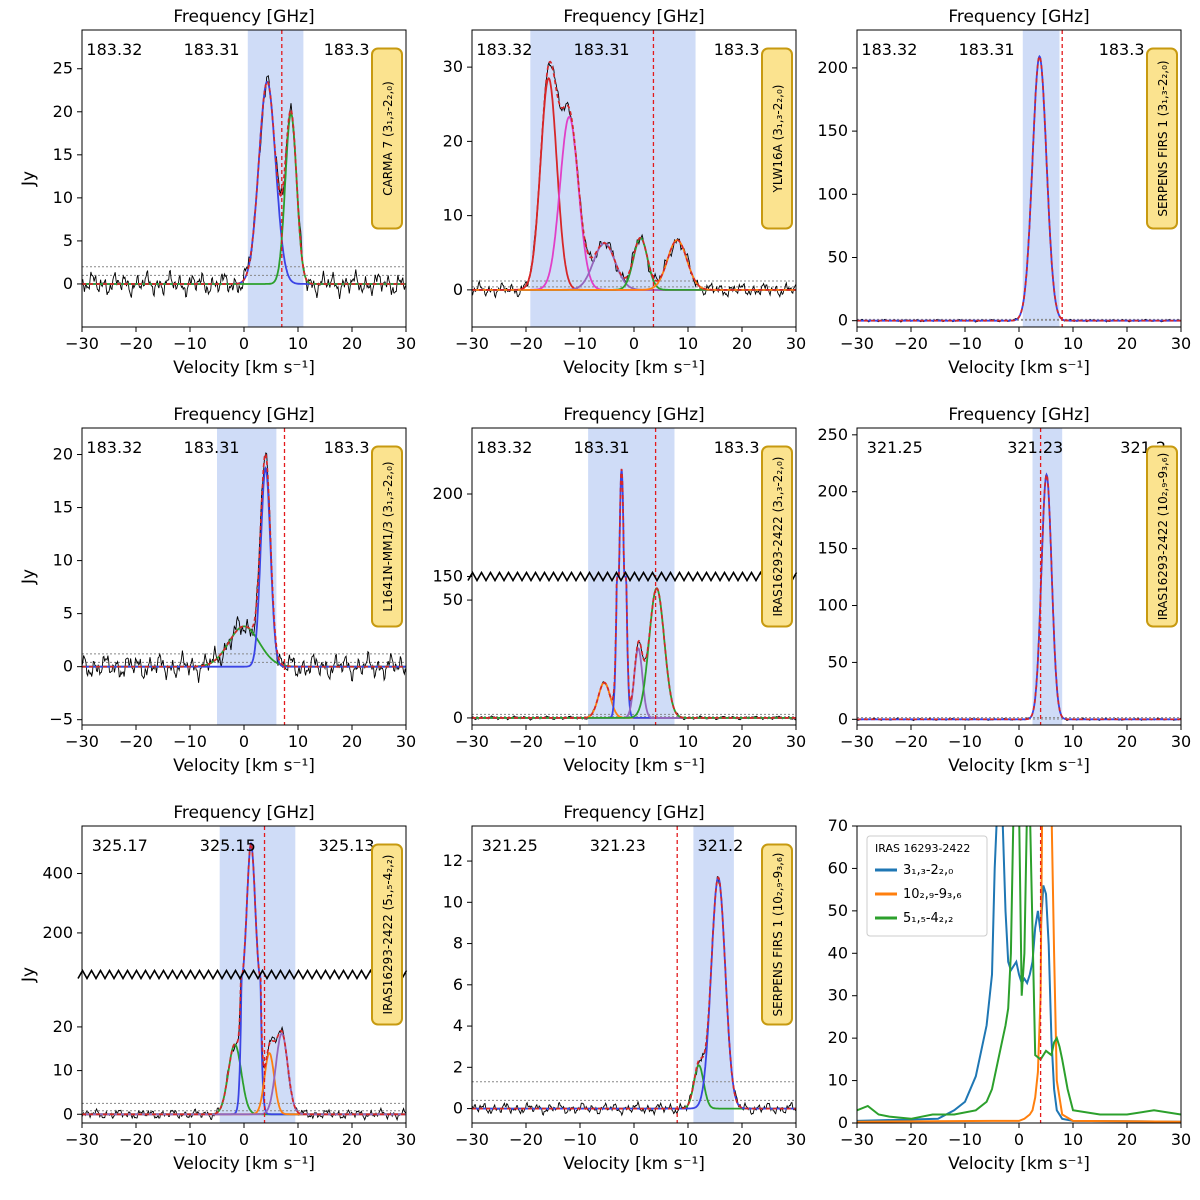 This screenshot has width=1200, height=1200. What do you see at coordinates (778, 139) in the screenshot?
I see `line-label: YLW16A (3₁,₃-2₂,₀)` at bounding box center [778, 139].